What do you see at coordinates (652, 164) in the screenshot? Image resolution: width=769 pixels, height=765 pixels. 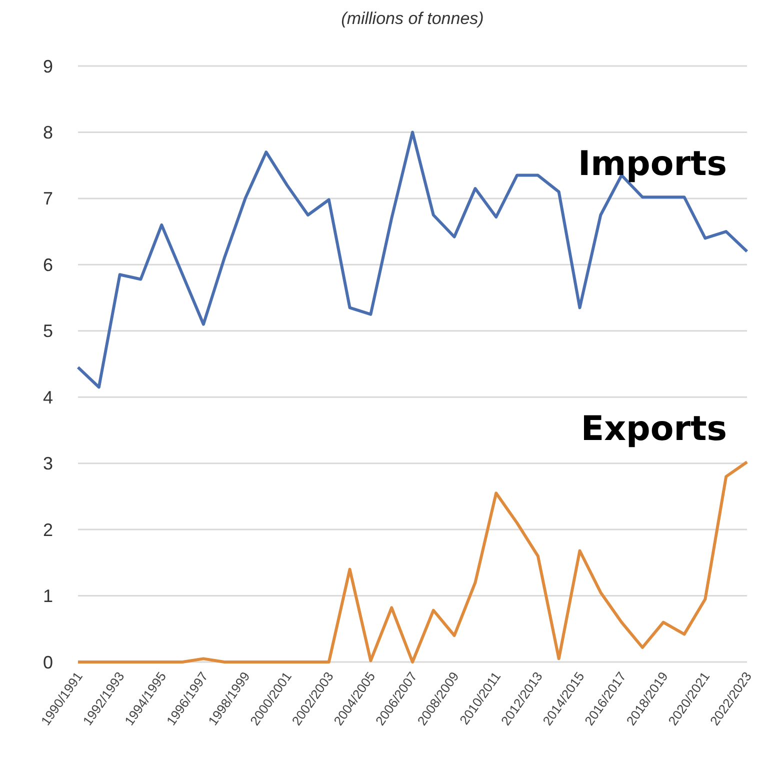 I see `series-label: Imports` at bounding box center [652, 164].